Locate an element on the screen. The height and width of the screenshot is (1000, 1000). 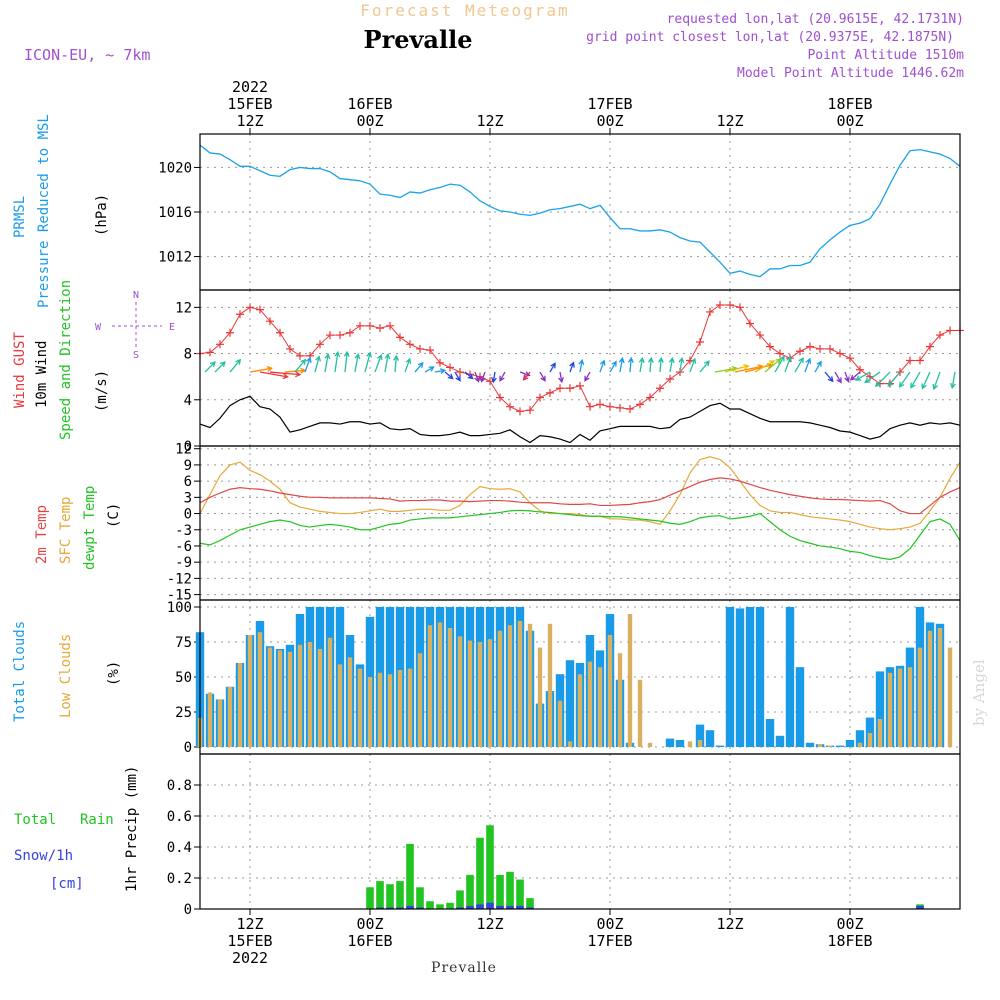
cloud-labels: Total Clouds Low Clouds (%) is located at coordinates (67, 671).